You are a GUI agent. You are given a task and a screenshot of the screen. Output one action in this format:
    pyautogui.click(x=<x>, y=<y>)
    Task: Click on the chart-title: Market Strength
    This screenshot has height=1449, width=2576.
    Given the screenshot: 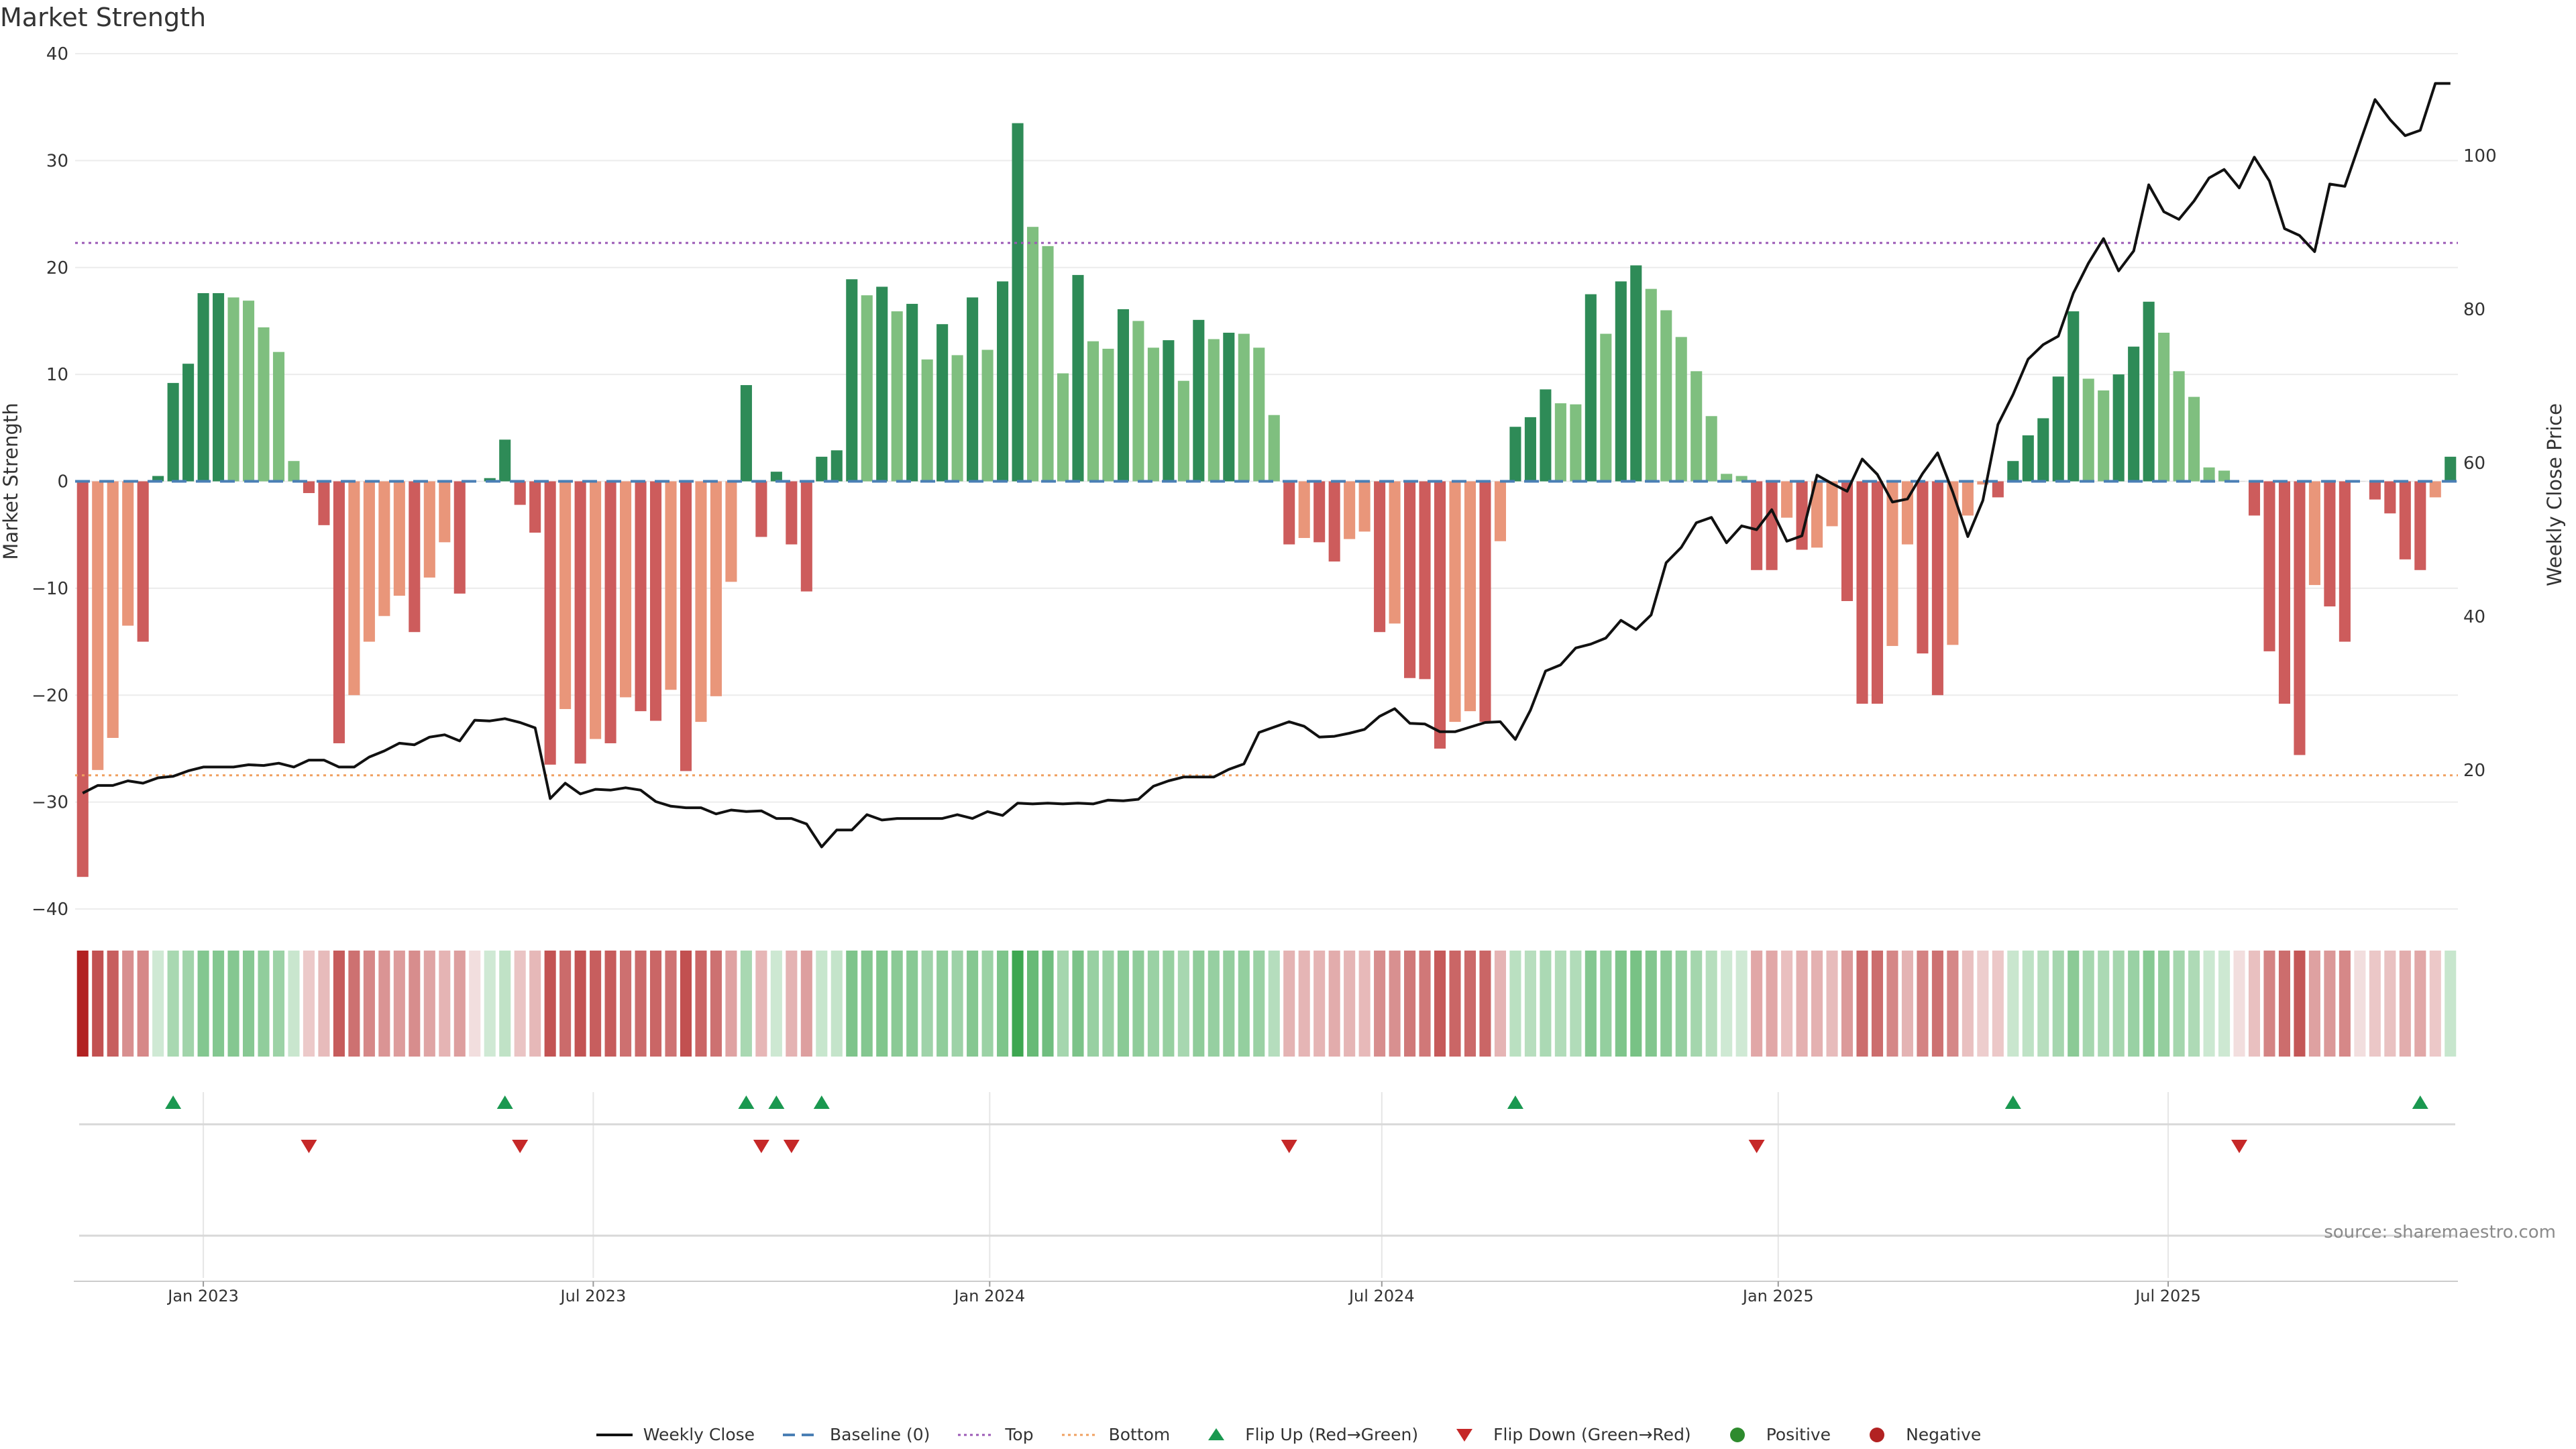 What is the action you would take?
    pyautogui.click(x=103, y=17)
    